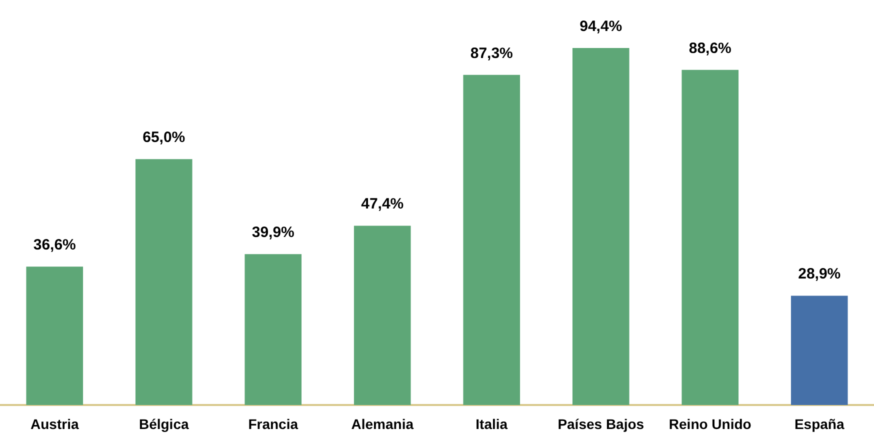 Image resolution: width=874 pixels, height=437 pixels. Describe the element at coordinates (164, 137) in the screenshot. I see `data-label: 65,0%` at that location.